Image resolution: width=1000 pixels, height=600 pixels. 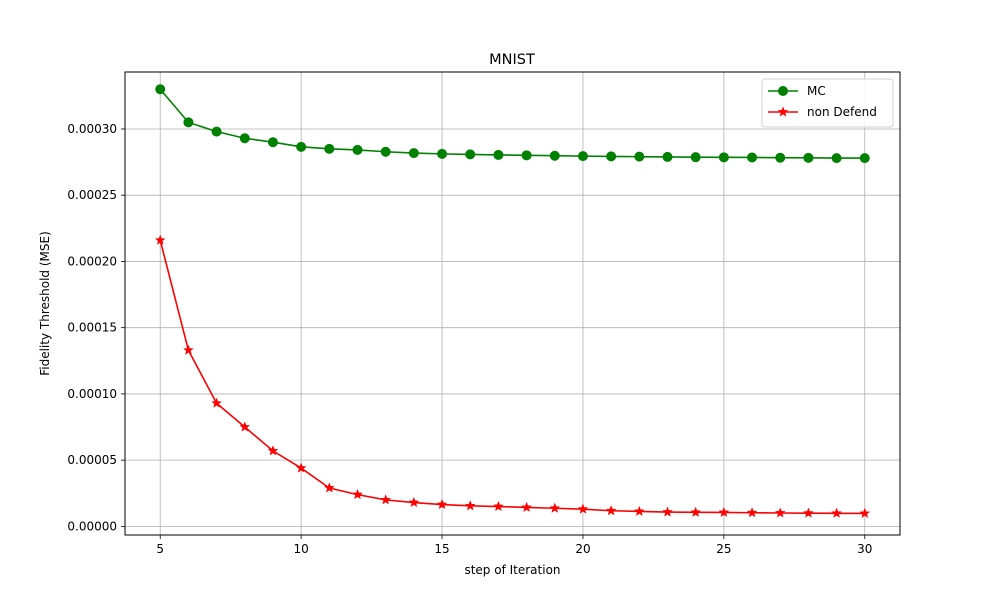 What do you see at coordinates (827, 103) in the screenshot?
I see `legend: MC non Defend` at bounding box center [827, 103].